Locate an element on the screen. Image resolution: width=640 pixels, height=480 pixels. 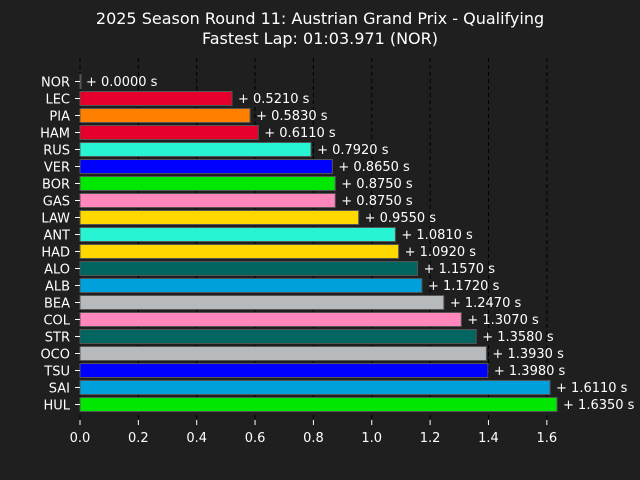
data-label: + 0.6110 s is located at coordinates (300, 133).